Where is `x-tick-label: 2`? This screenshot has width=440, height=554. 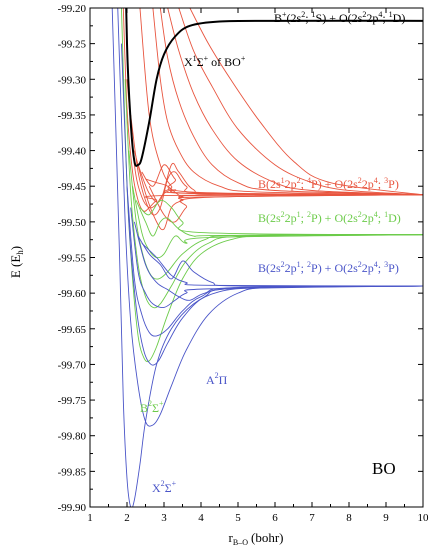 x-tick-label: 2 is located at coordinates (127, 518).